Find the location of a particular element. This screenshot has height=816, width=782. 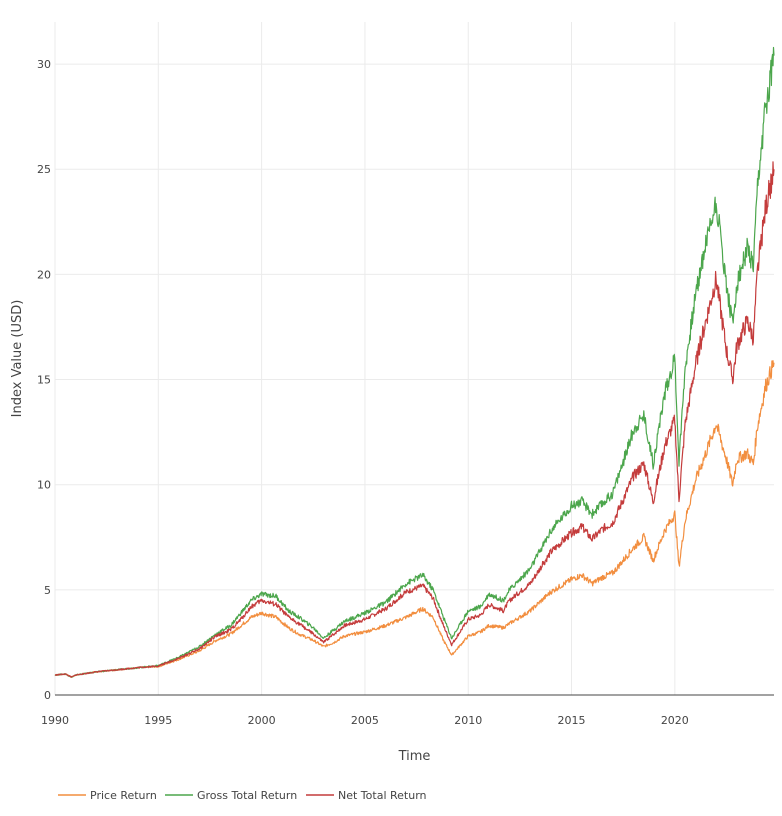

x-tick-label: 2005 is located at coordinates (365, 720).